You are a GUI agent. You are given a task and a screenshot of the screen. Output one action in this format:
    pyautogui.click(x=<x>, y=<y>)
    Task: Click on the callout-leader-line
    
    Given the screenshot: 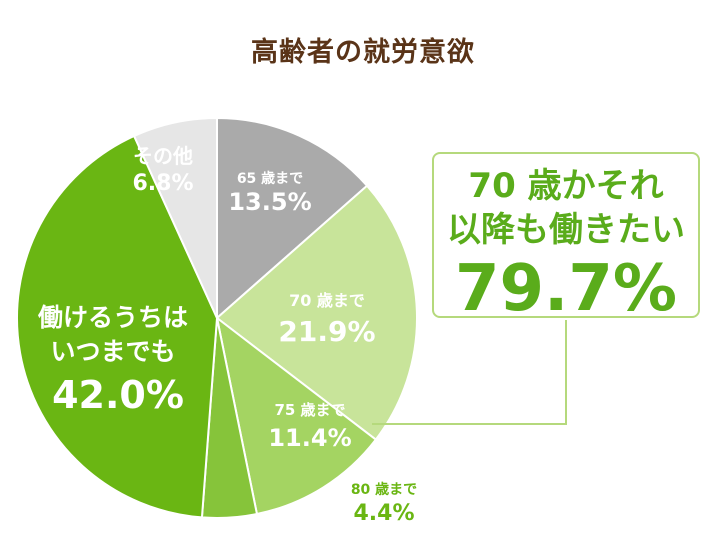 What is the action you would take?
    pyautogui.click(x=469, y=372)
    